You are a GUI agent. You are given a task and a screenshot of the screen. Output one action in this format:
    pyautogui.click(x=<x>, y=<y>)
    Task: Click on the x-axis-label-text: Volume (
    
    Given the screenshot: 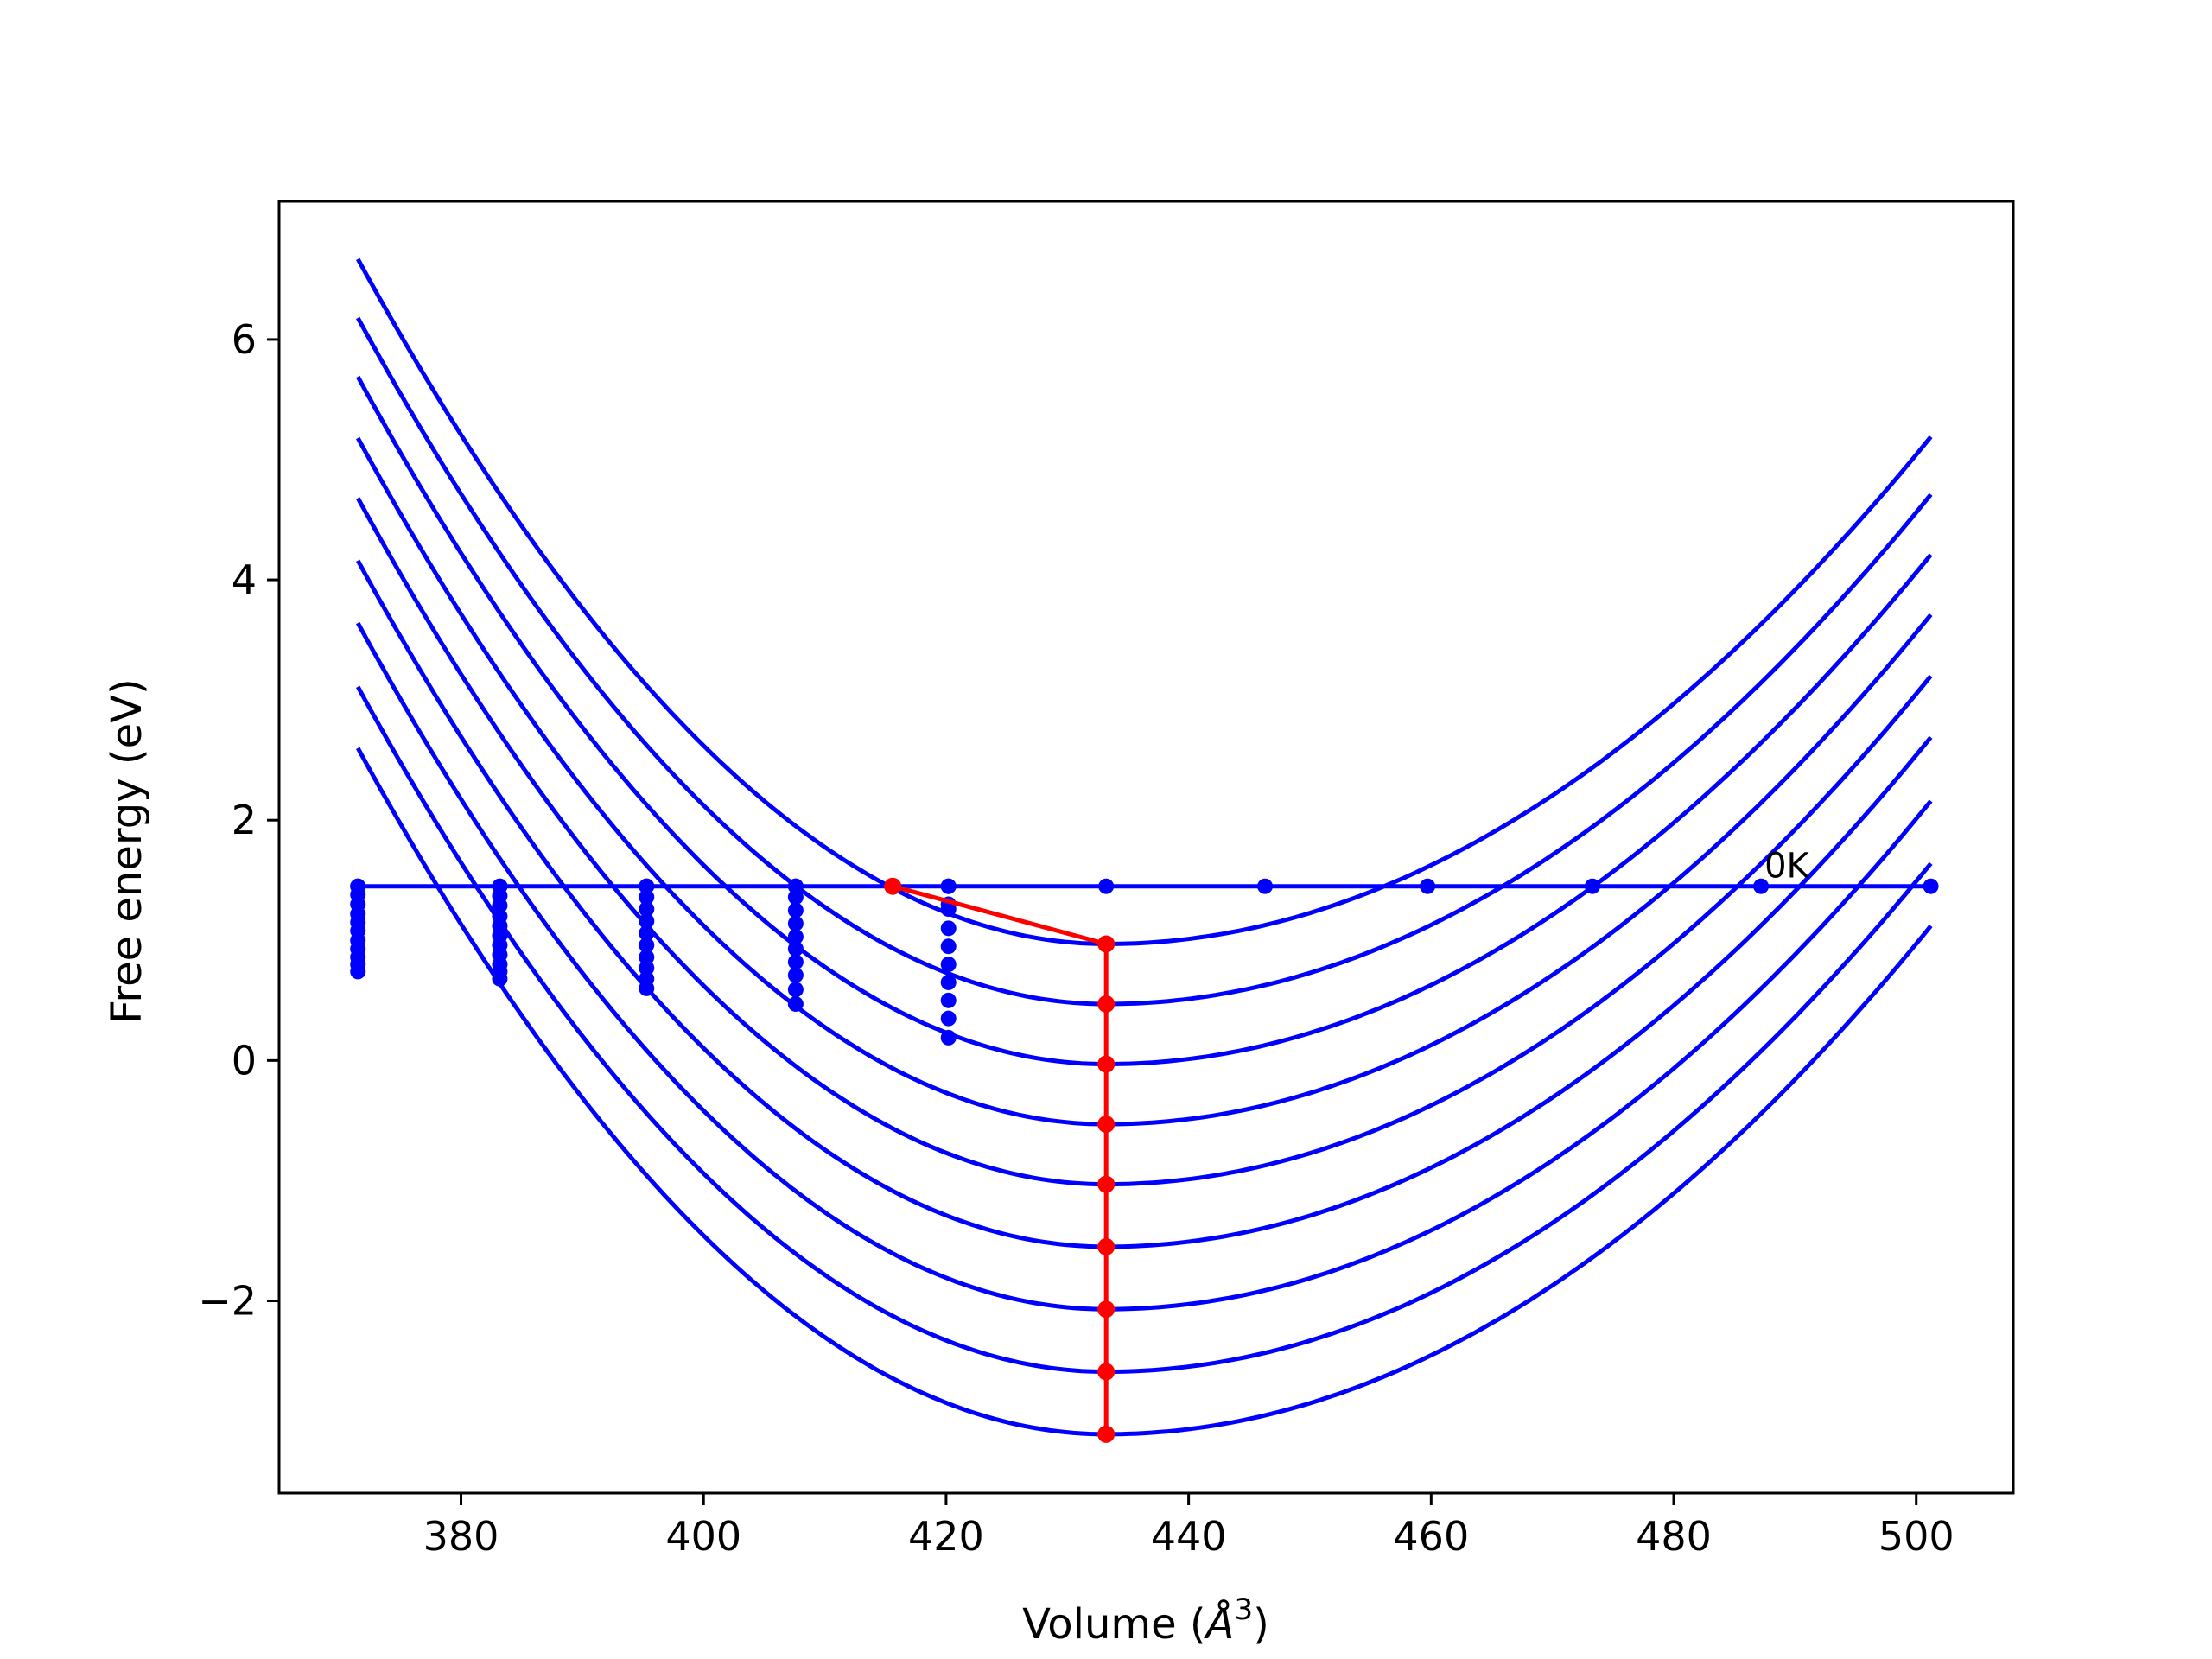 What is the action you would take?
    pyautogui.click(x=1114, y=1624)
    